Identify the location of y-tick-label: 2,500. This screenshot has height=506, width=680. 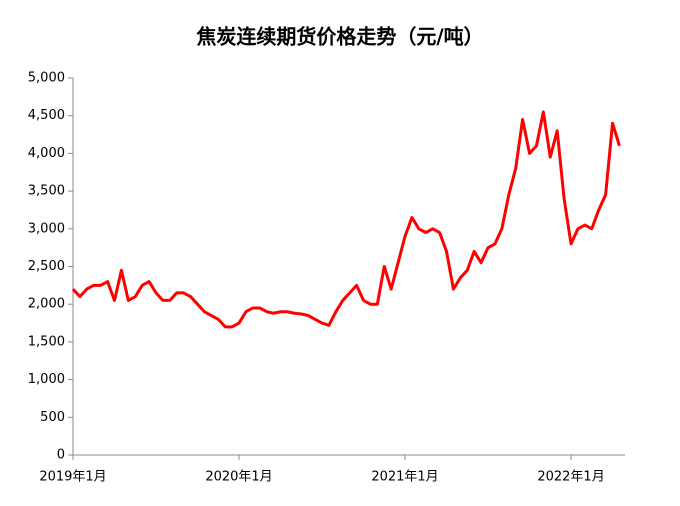
(46, 266).